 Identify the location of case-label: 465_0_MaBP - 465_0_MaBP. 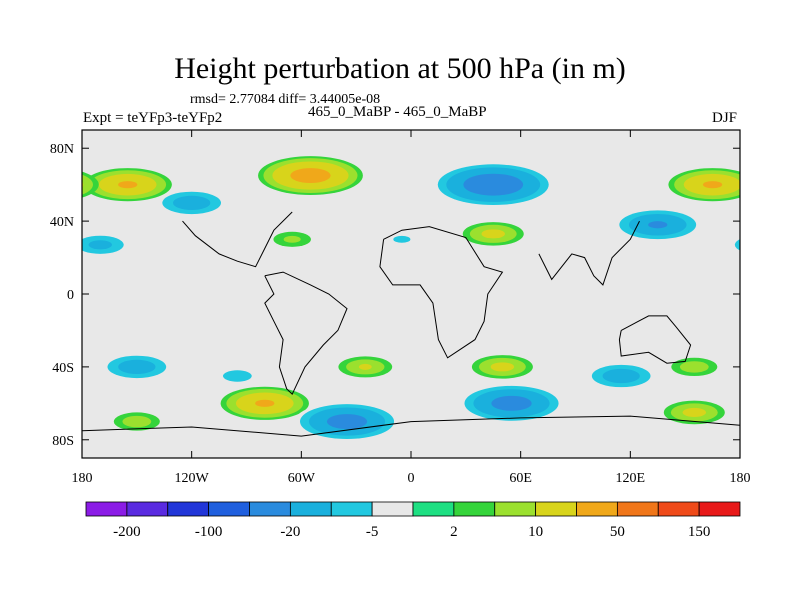
(397, 112).